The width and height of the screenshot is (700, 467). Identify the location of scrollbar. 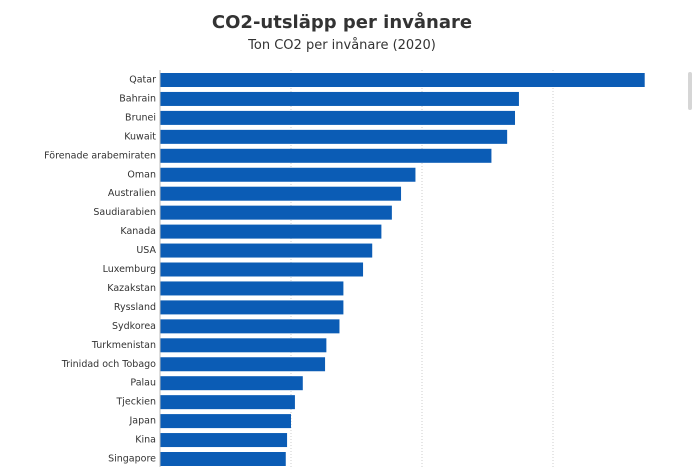
(690, 91).